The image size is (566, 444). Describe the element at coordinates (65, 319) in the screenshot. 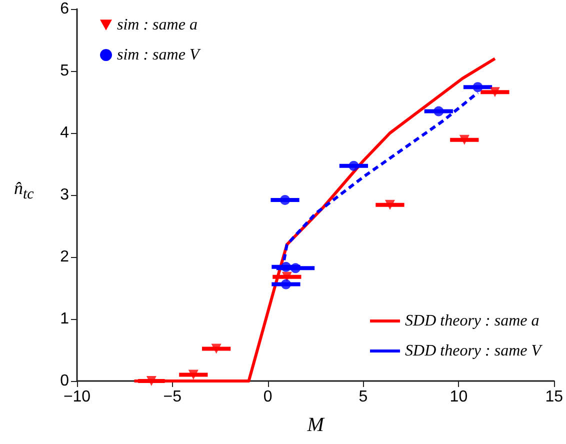

I see `y-tick-label: 1` at that location.